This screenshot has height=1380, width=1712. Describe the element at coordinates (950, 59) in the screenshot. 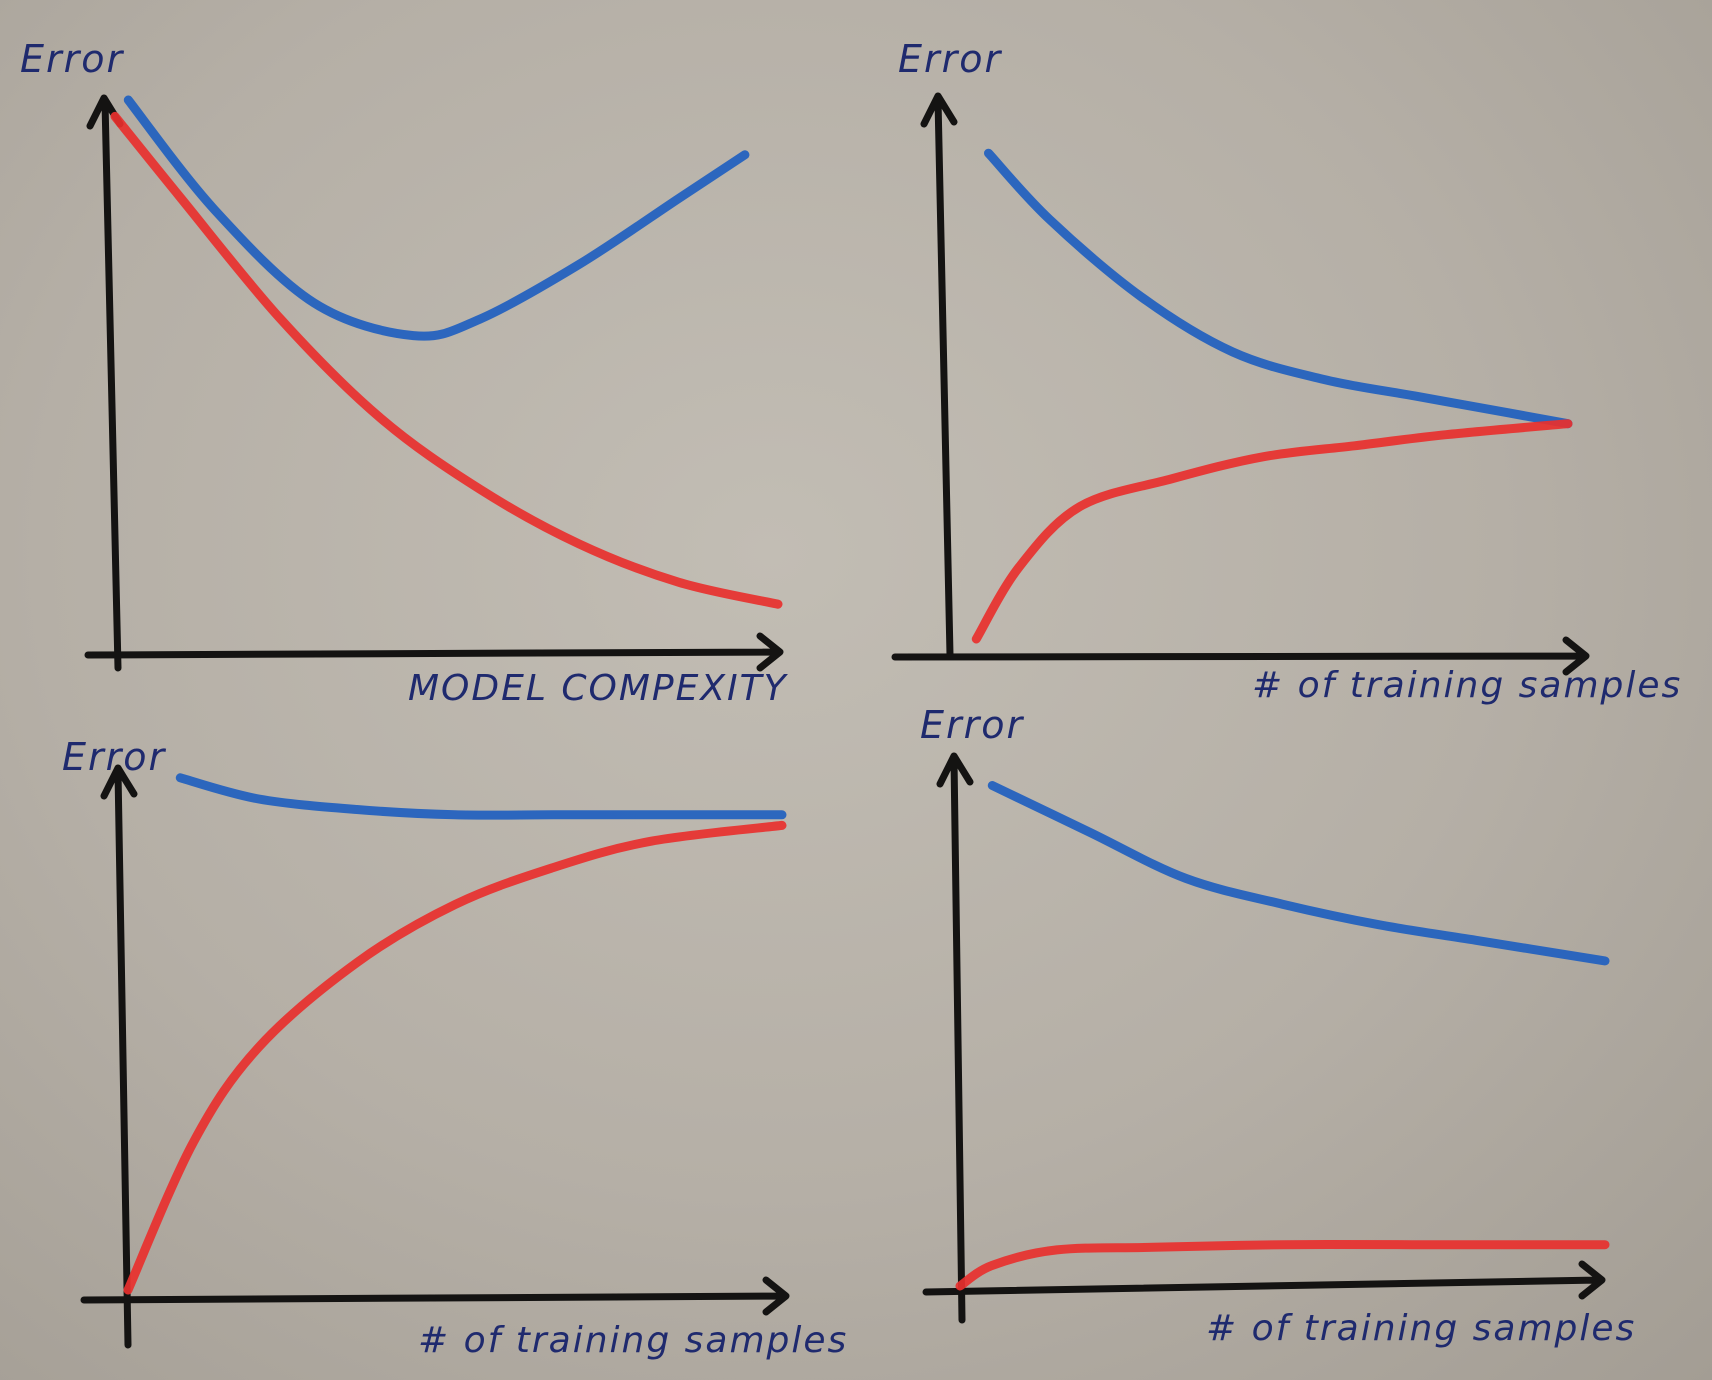

I see `y-axis-label-2: Error` at that location.